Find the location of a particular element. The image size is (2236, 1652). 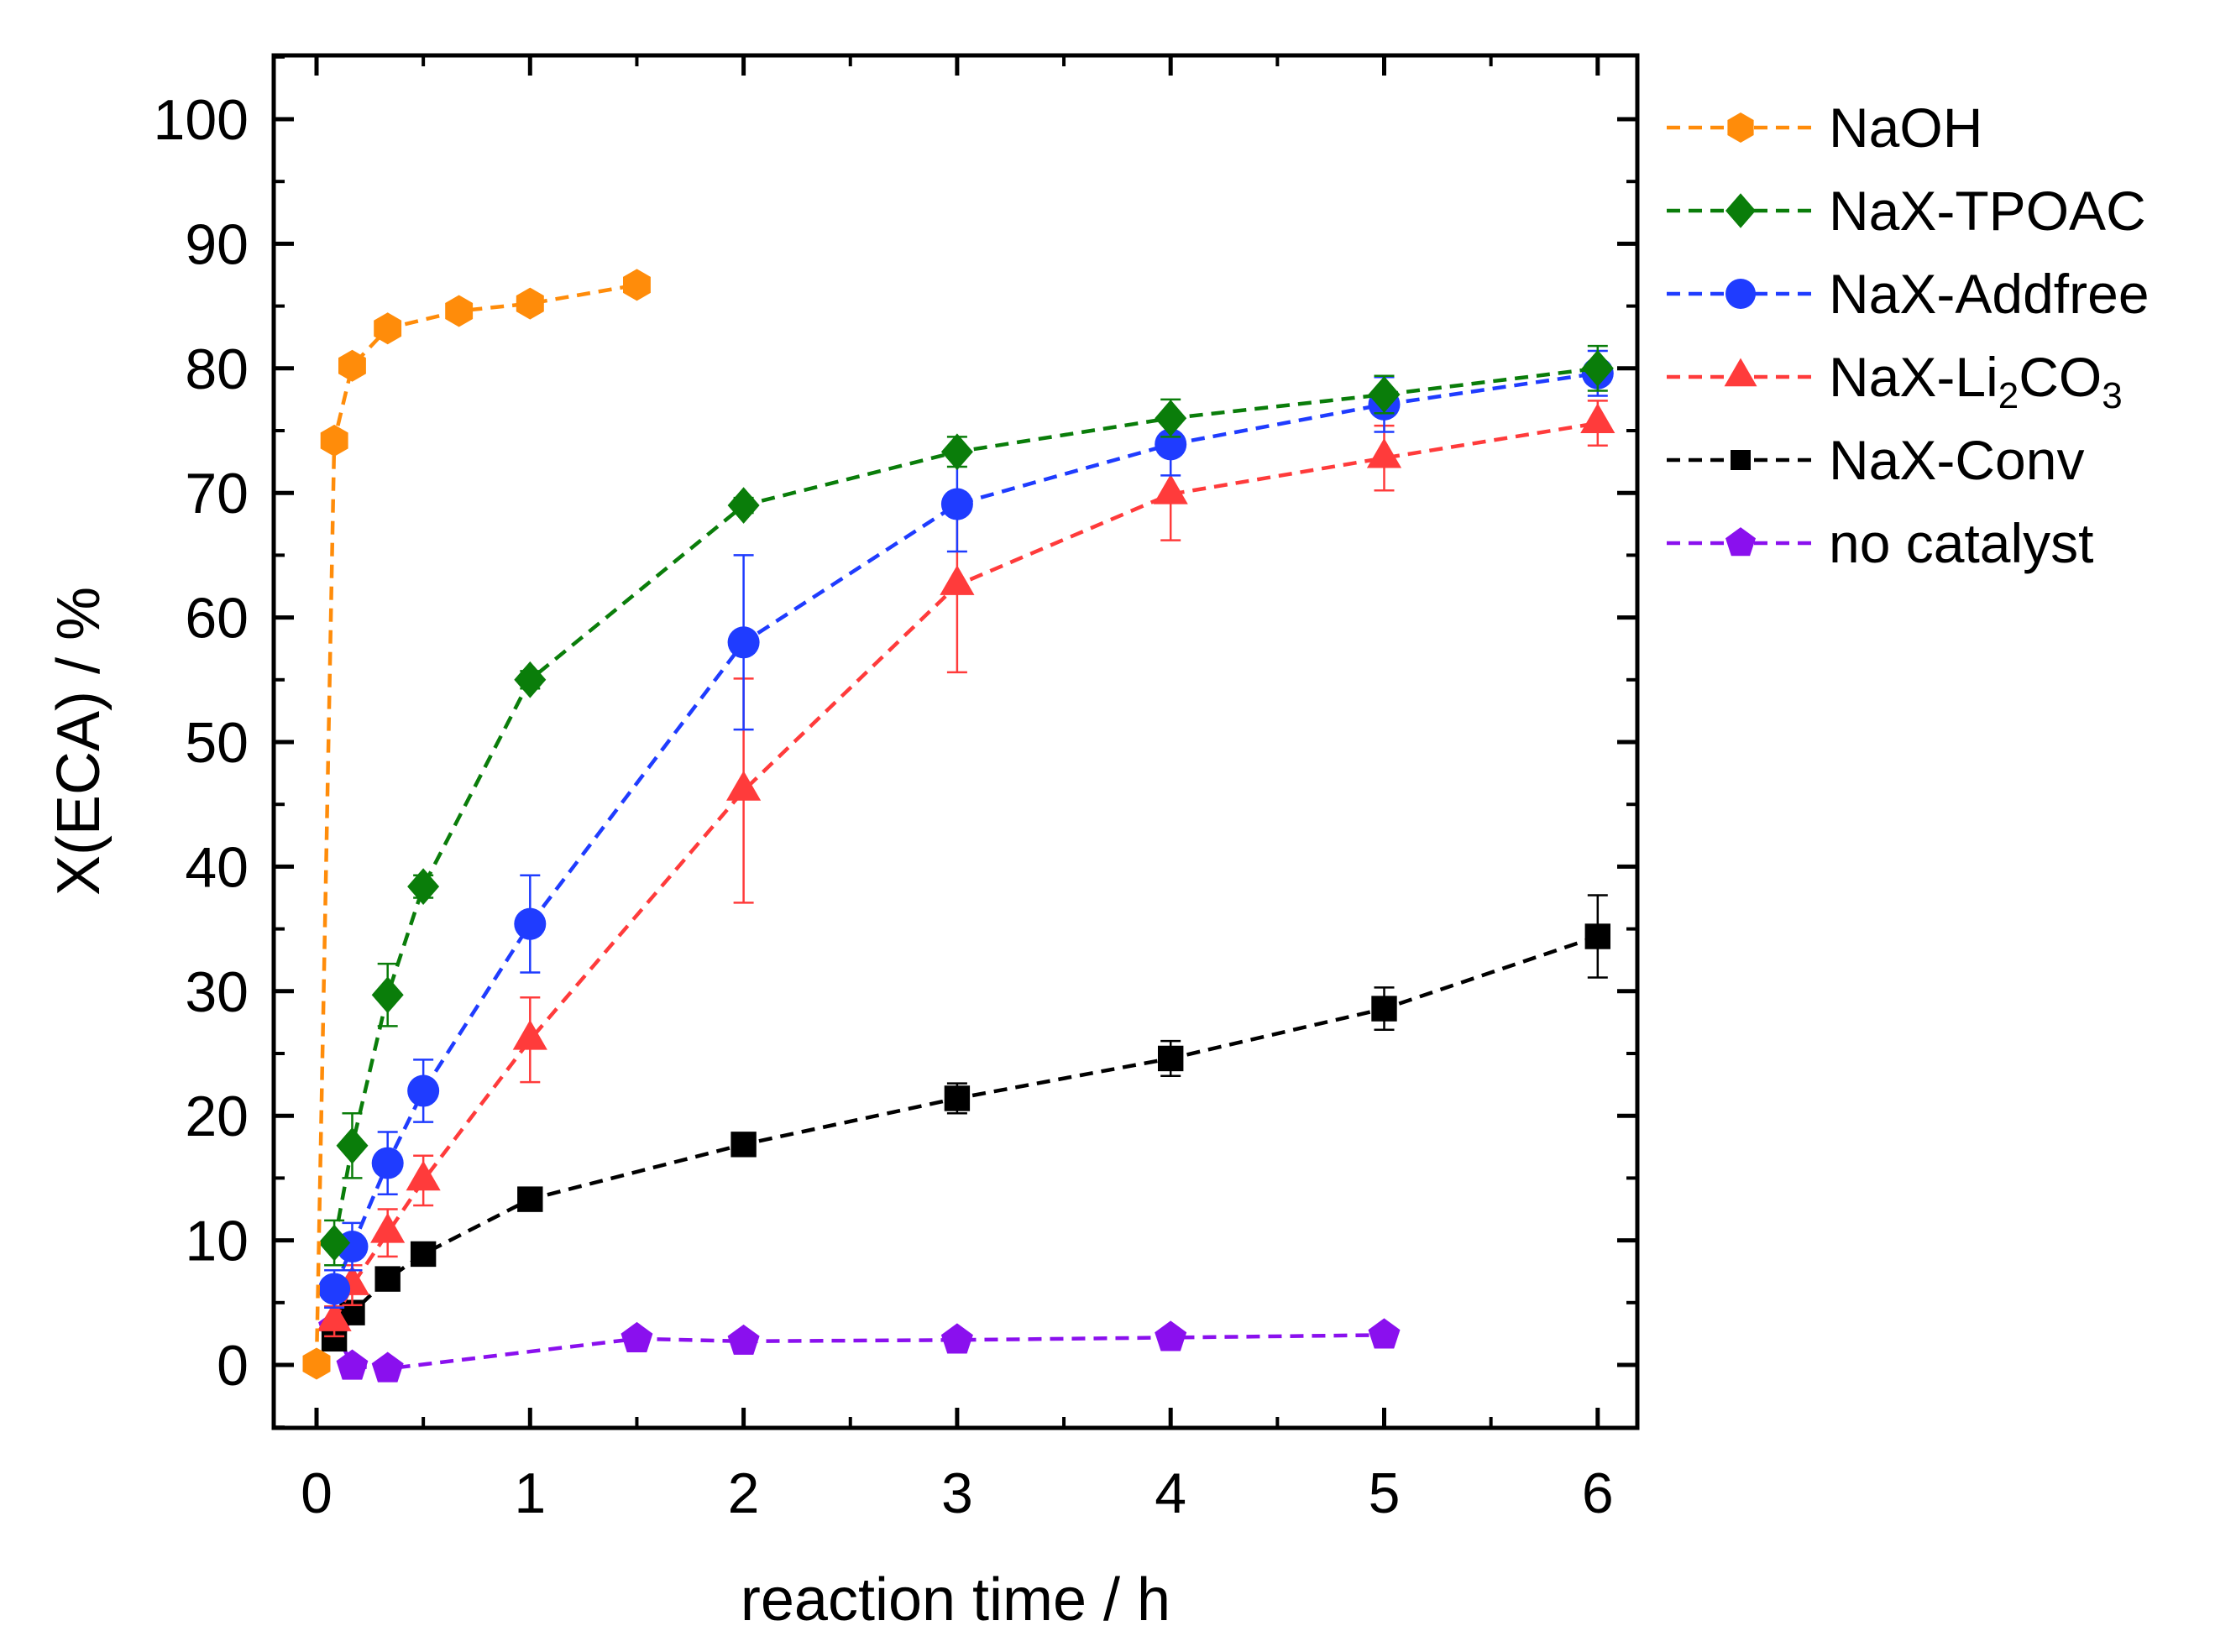

y-axis-title: X(ECA) / % is located at coordinates (79, 741).